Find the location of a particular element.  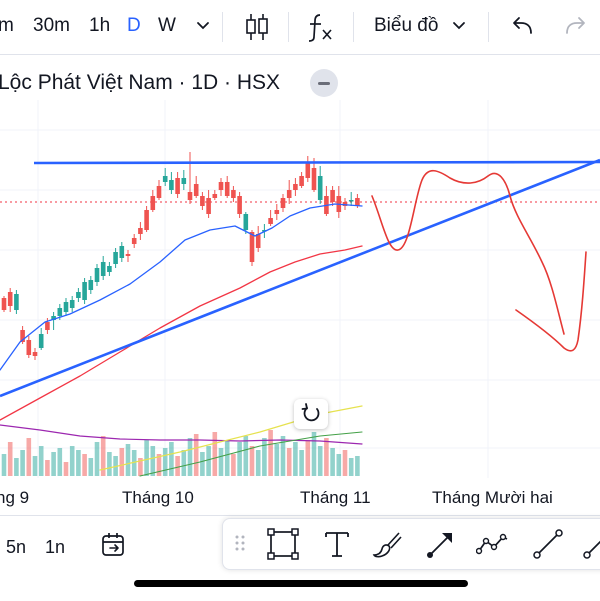

range-1d: 1n is located at coordinates (55, 547).